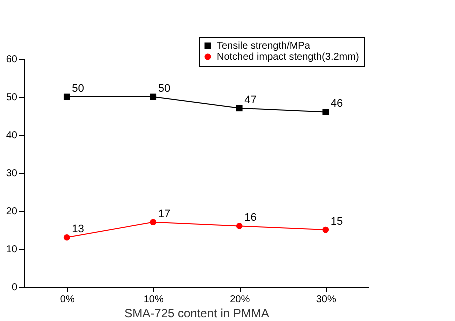  What do you see at coordinates (15, 288) in the screenshot?
I see `y-tick-label: 0` at bounding box center [15, 288].